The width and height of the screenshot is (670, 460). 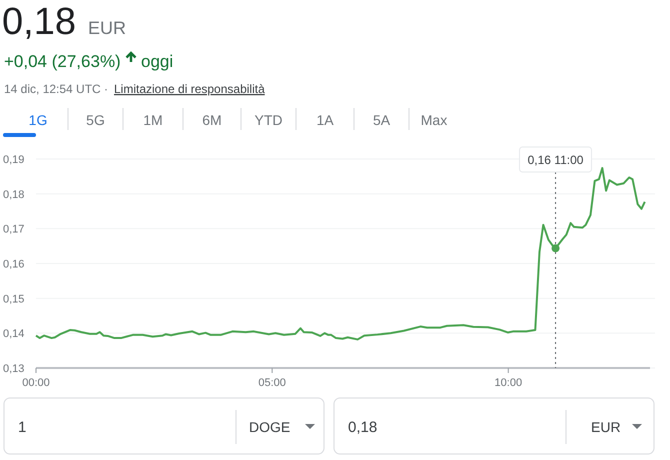 What do you see at coordinates (363, 427) in the screenshot?
I see `text: 0,18` at bounding box center [363, 427].